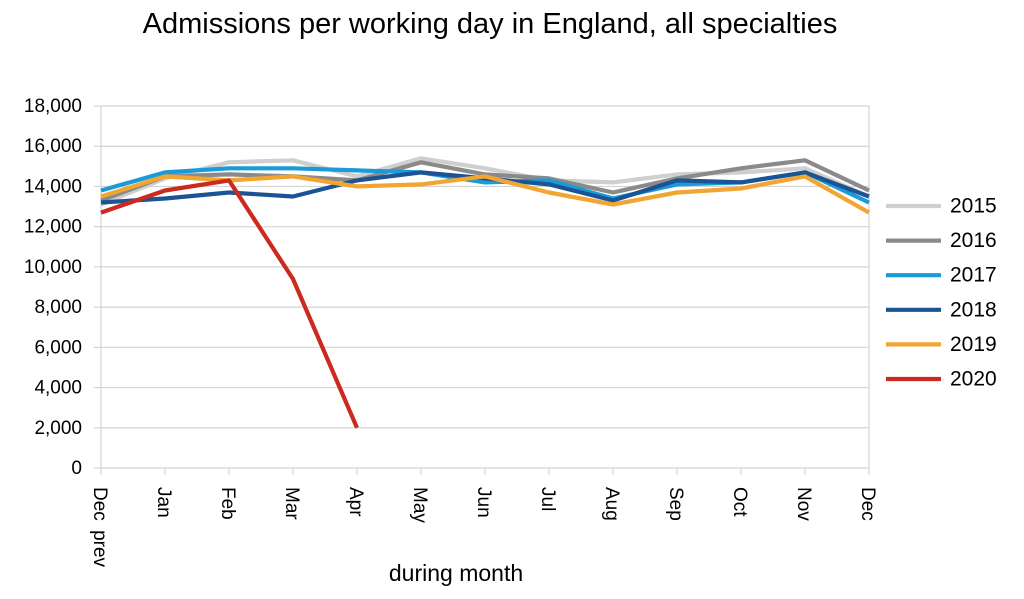  Describe the element at coordinates (941, 293) in the screenshot. I see `legend: 2015 2016 2017 2018 2019 2020` at that location.